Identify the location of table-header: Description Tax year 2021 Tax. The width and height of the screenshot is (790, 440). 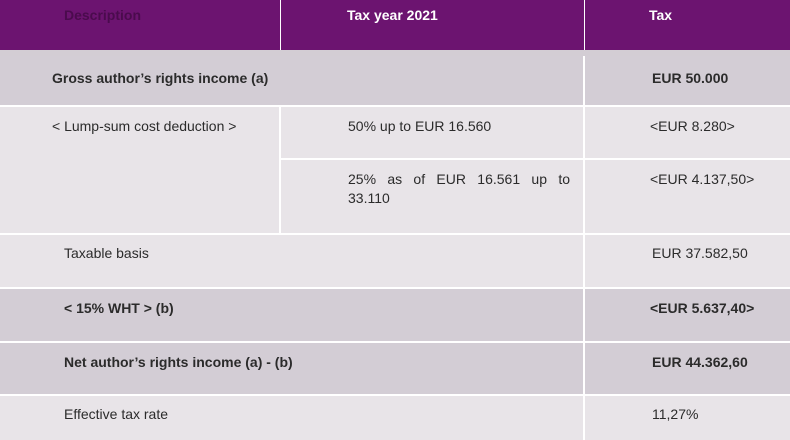
(395, 25).